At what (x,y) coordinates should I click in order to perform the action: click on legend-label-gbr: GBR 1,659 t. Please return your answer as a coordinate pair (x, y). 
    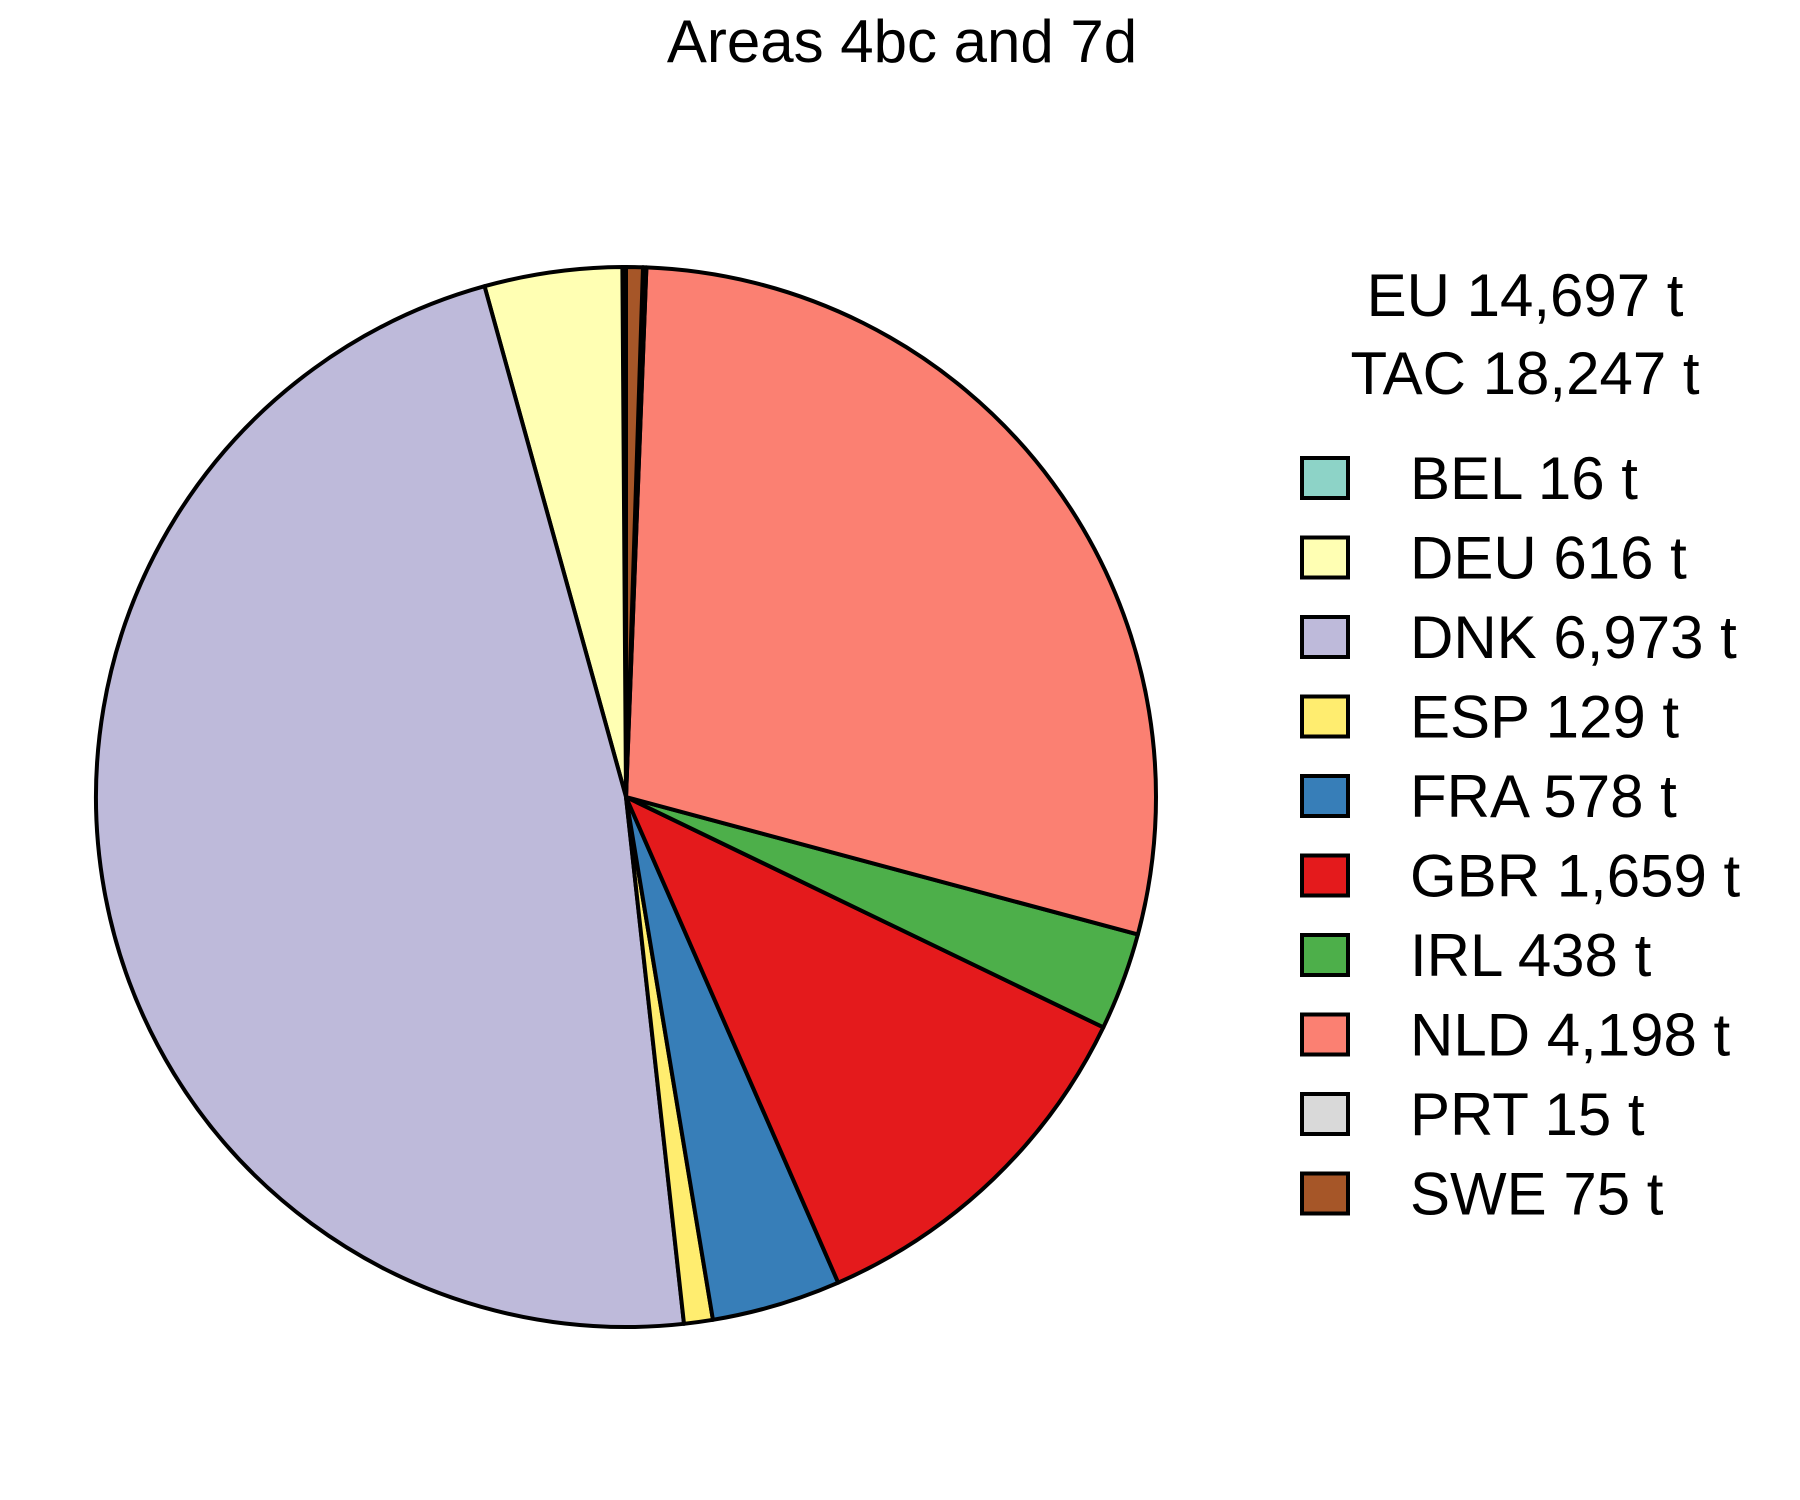
    Looking at the image, I should click on (1575, 876).